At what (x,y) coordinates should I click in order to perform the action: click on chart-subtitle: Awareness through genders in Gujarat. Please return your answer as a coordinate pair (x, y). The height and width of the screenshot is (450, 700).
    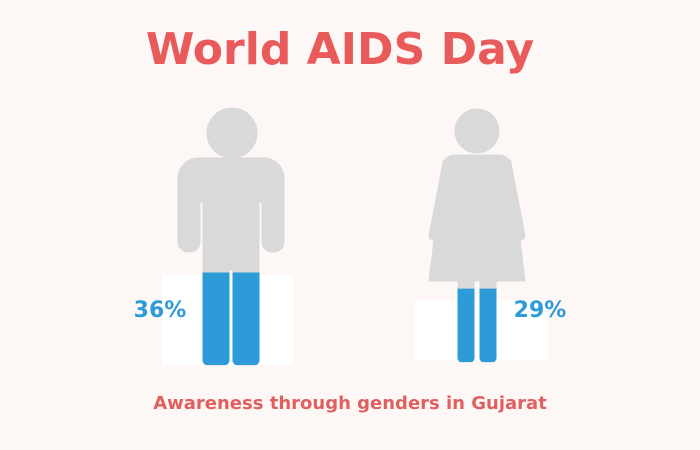
    Looking at the image, I should click on (350, 403).